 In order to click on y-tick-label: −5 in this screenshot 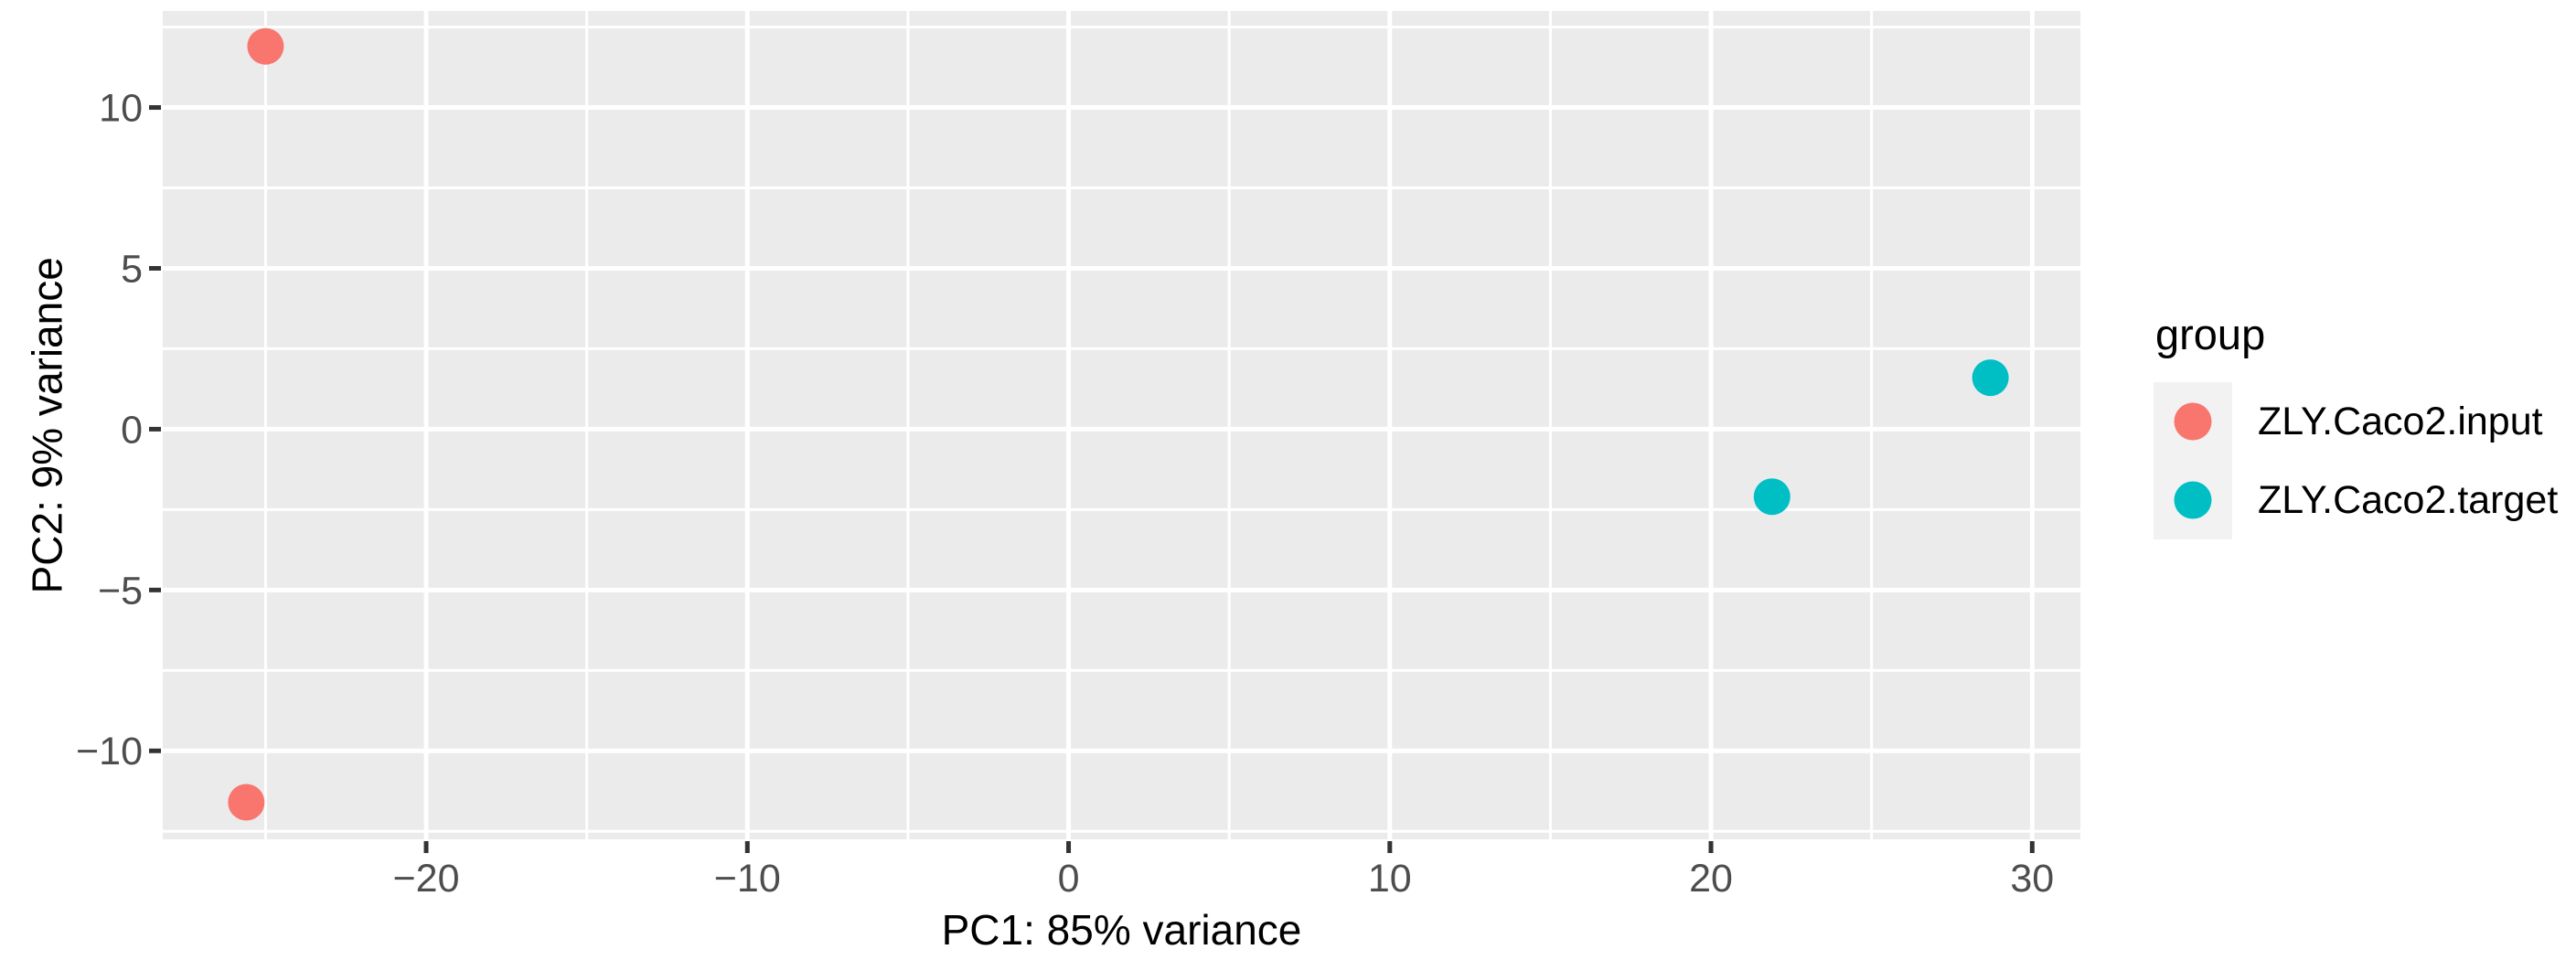, I will do `click(120, 591)`.